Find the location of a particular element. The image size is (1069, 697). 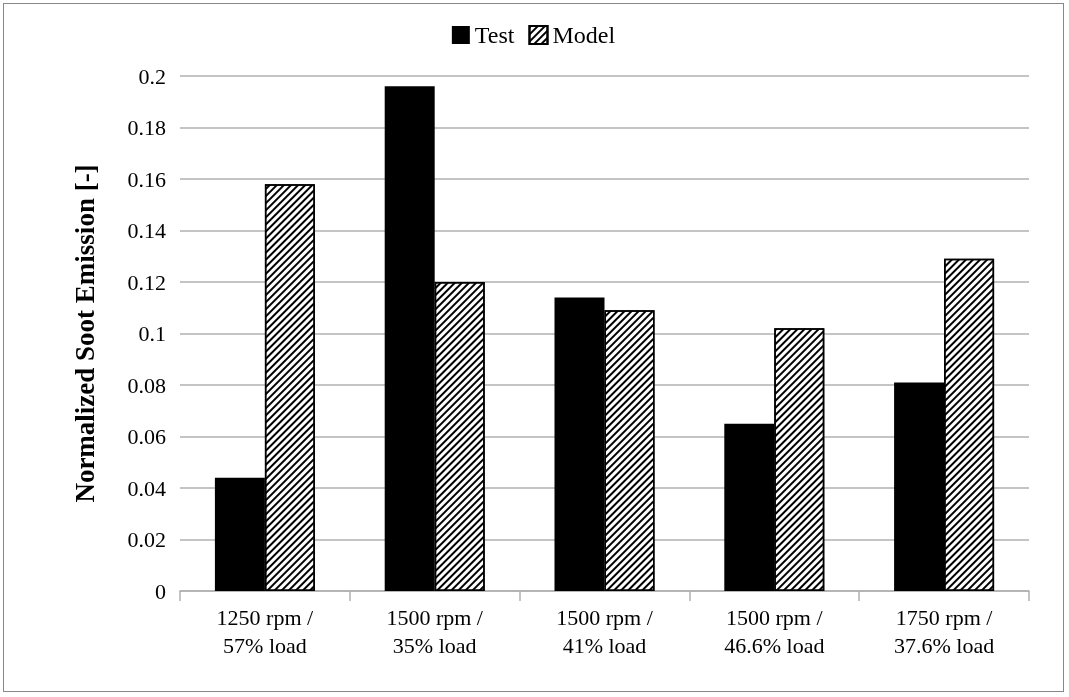

x-tick-label: 1750 rpm / 37.6% load is located at coordinates (944, 631).